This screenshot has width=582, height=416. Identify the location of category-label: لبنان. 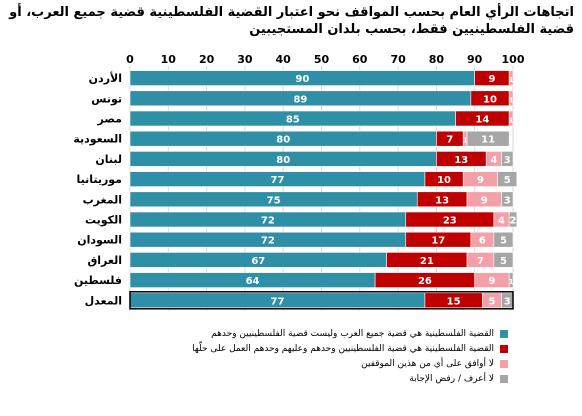
(108, 159).